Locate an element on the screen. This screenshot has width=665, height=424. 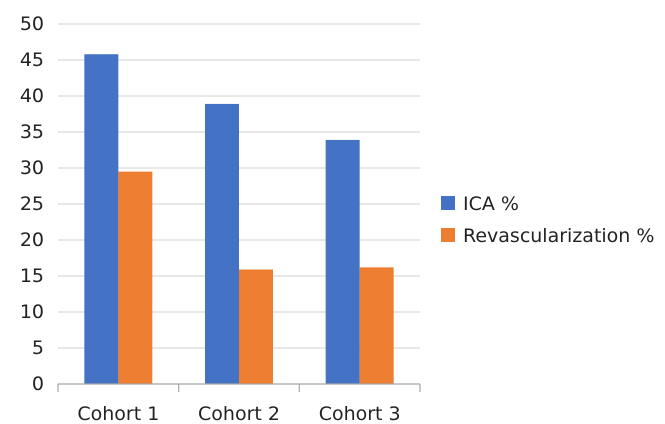
y-tick-label: 40 is located at coordinates (32, 96).